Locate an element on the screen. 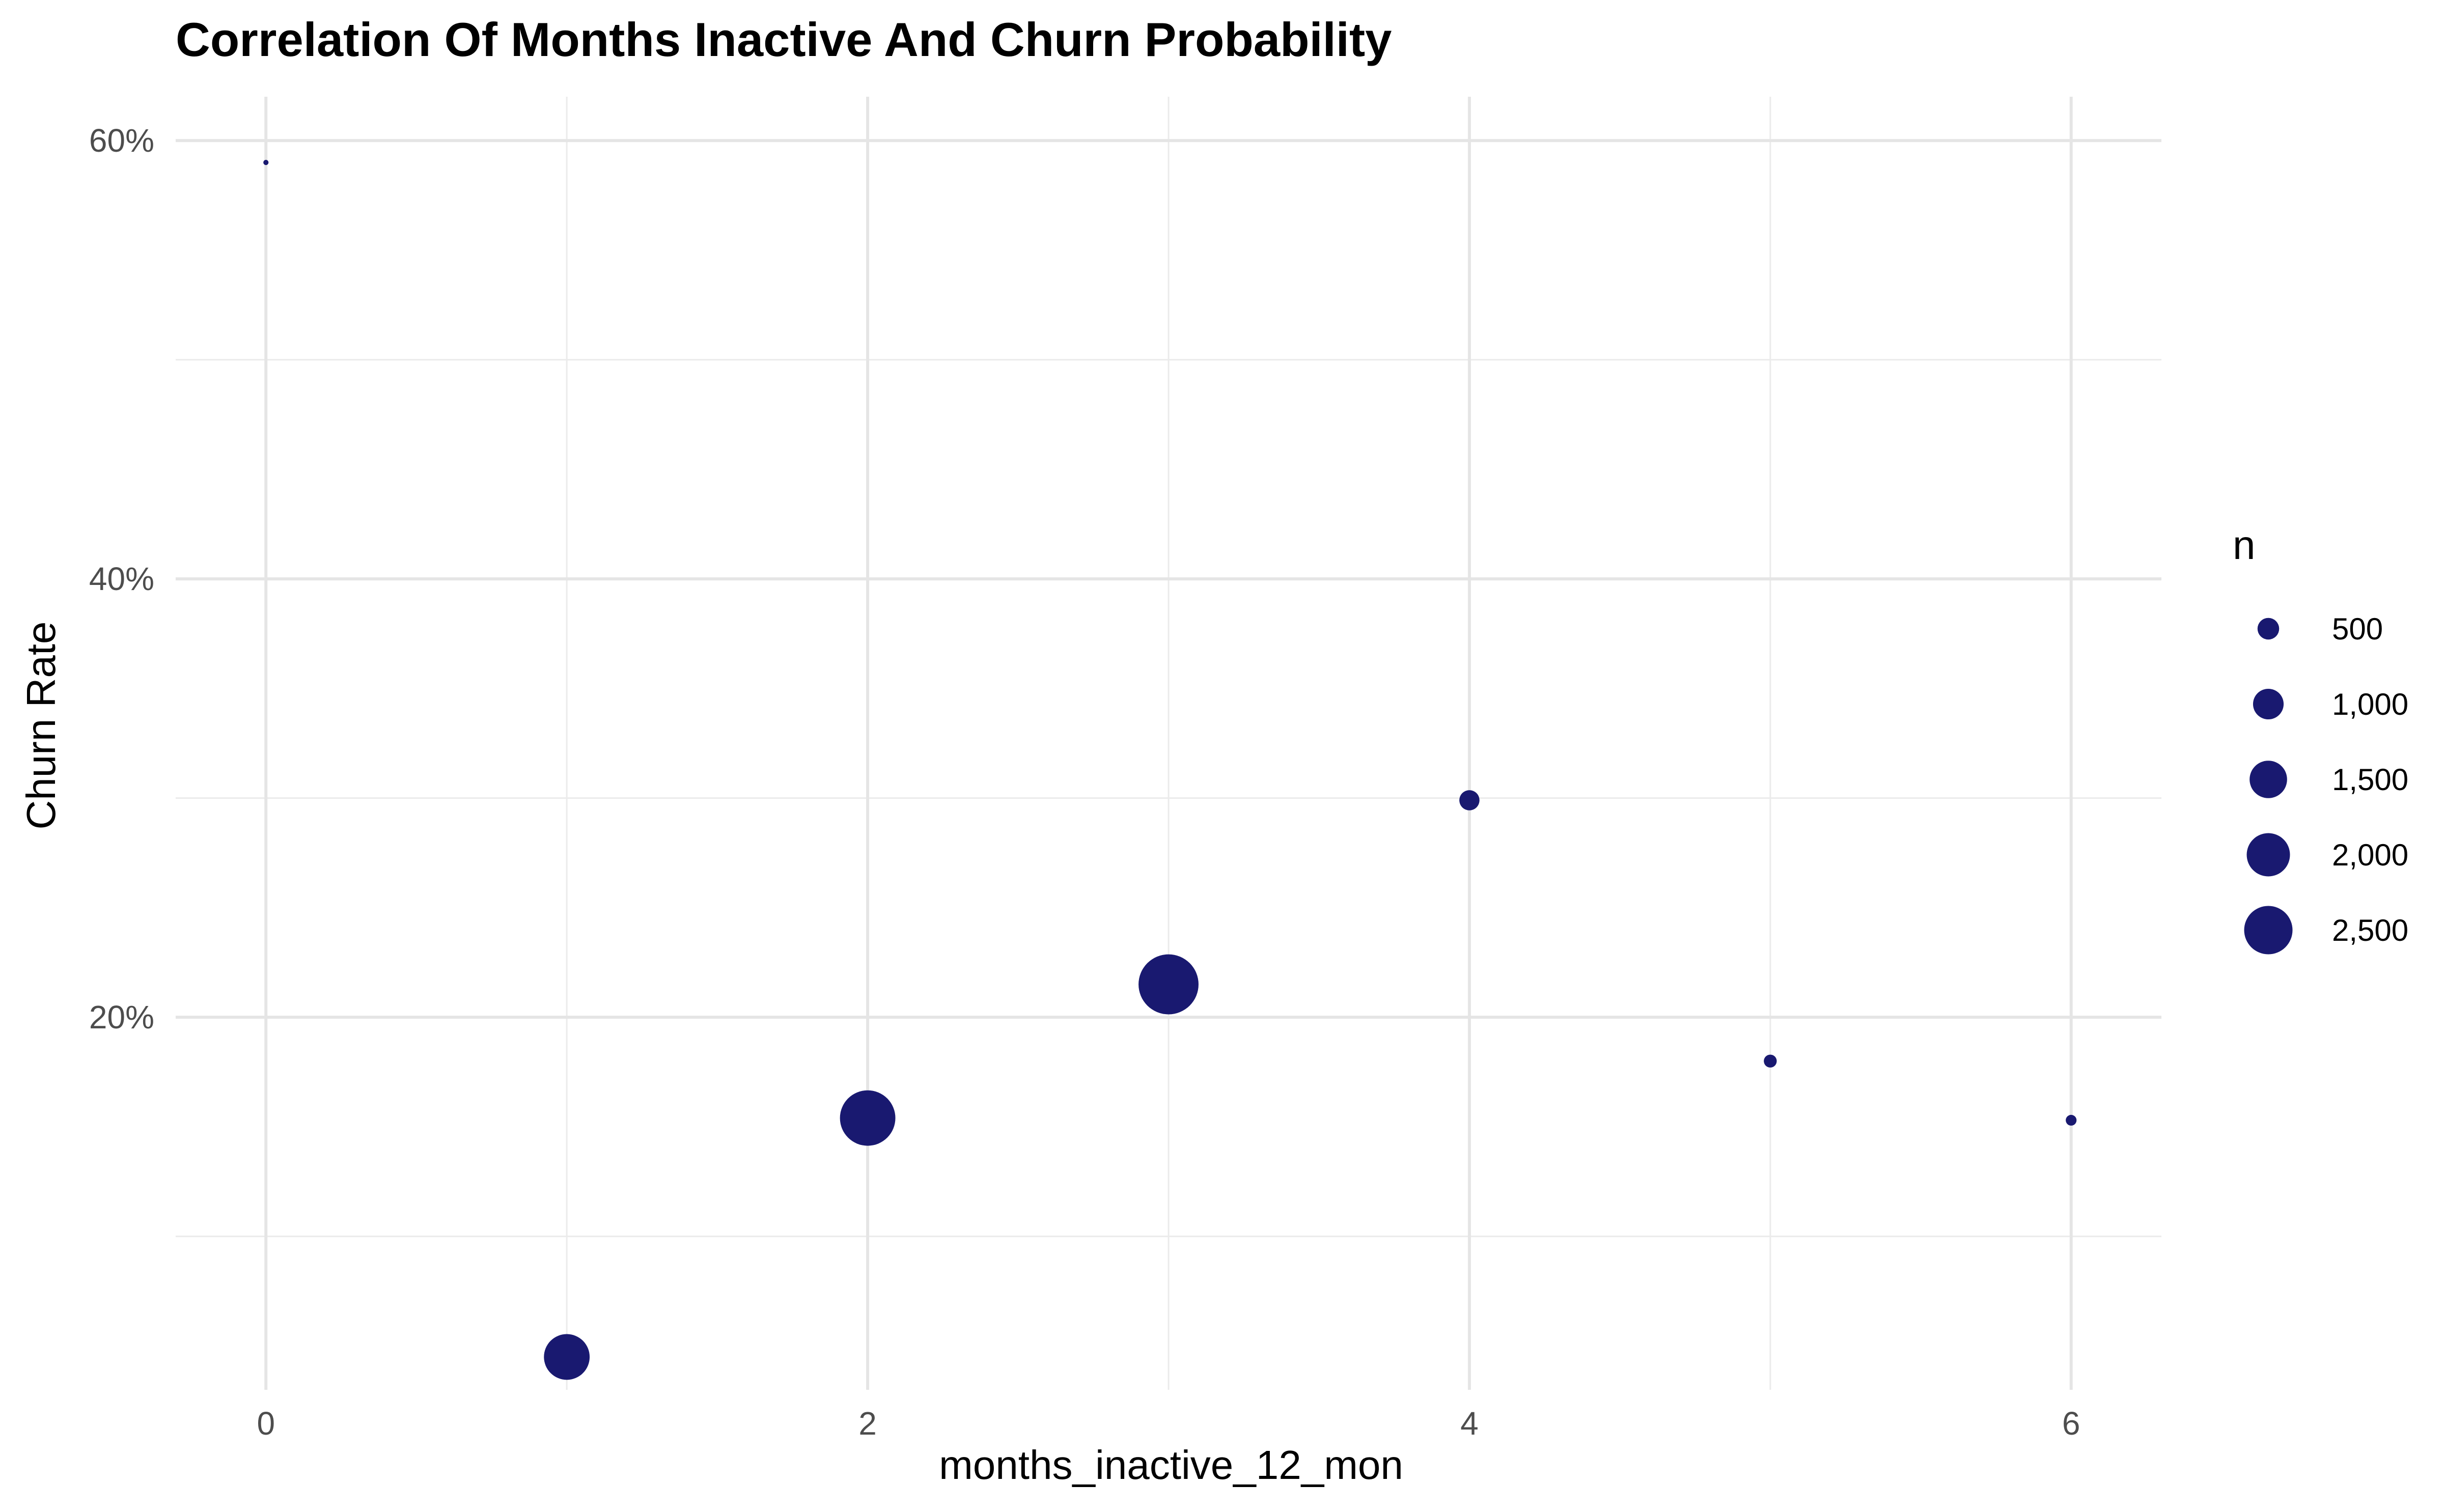 The image size is (2444, 1512). x-tick-label-3: 6 is located at coordinates (2071, 1423).